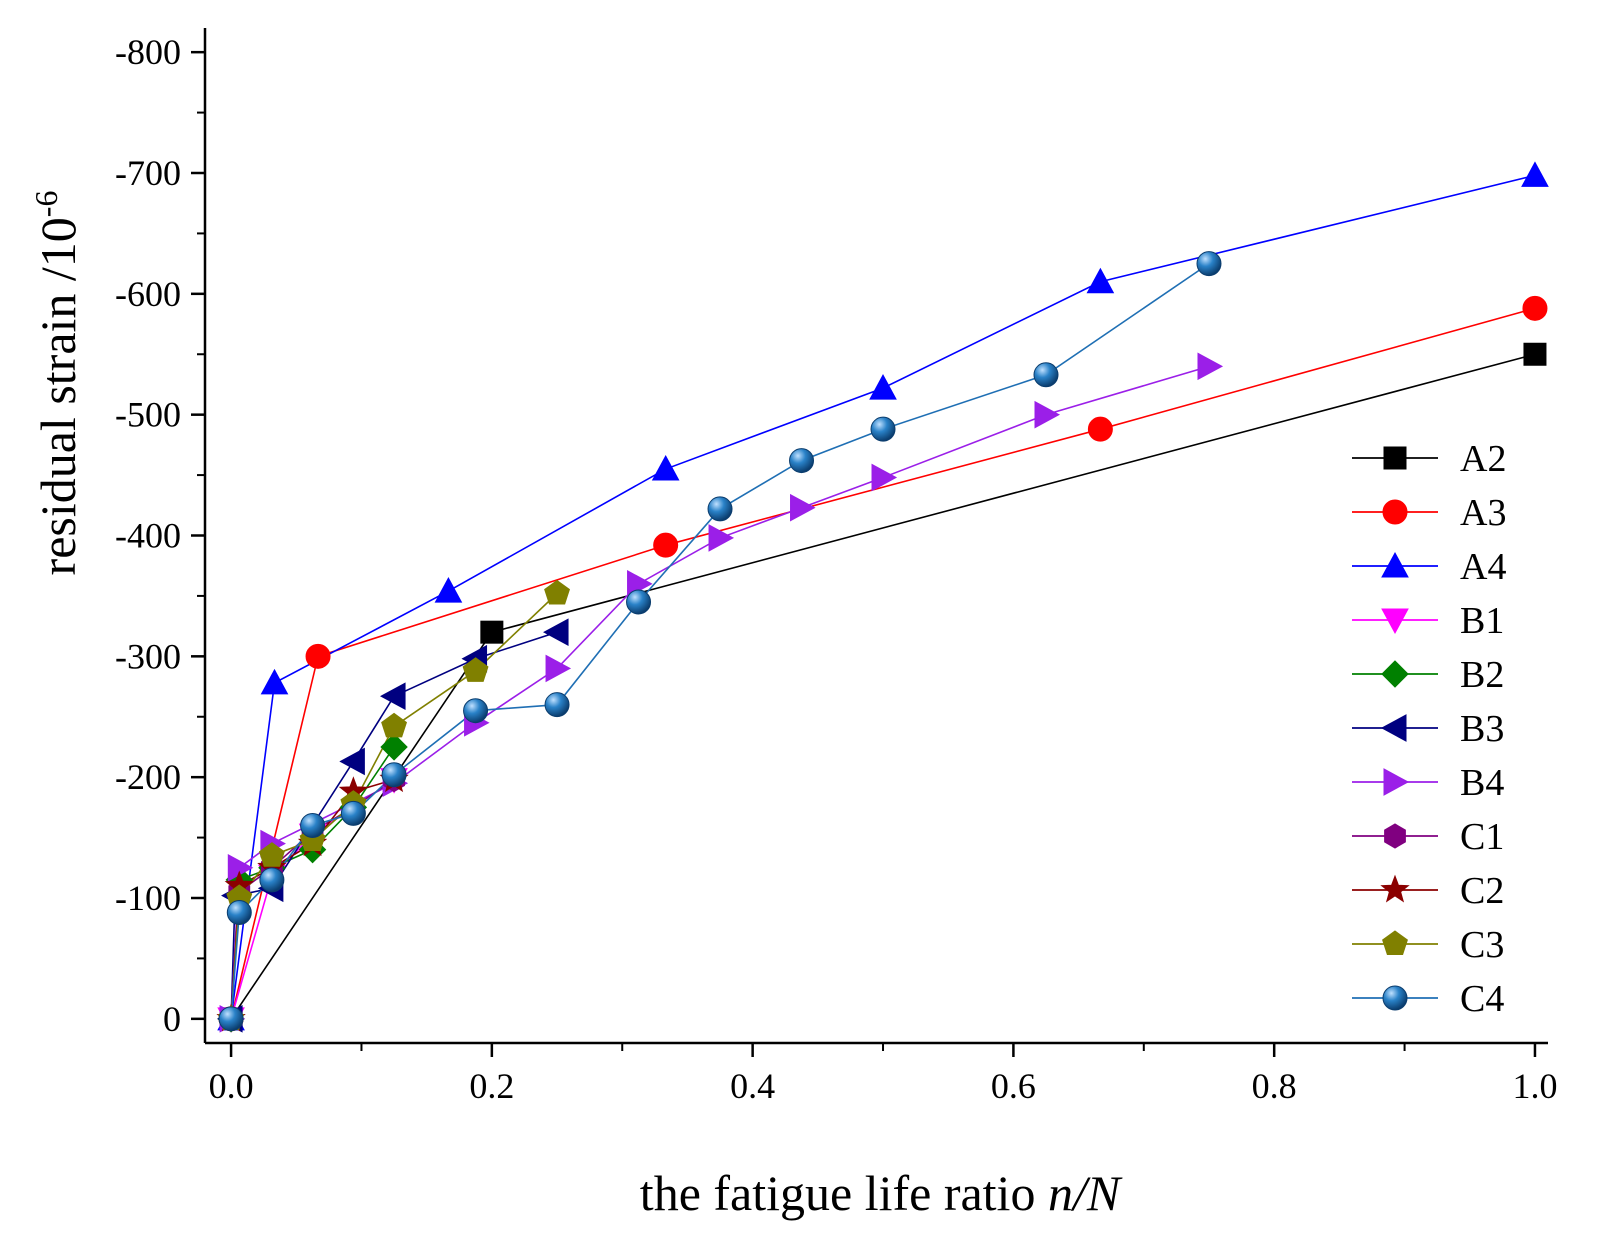  What do you see at coordinates (1534, 1086) in the screenshot?
I see `x-tick-label: 1.0` at bounding box center [1534, 1086].